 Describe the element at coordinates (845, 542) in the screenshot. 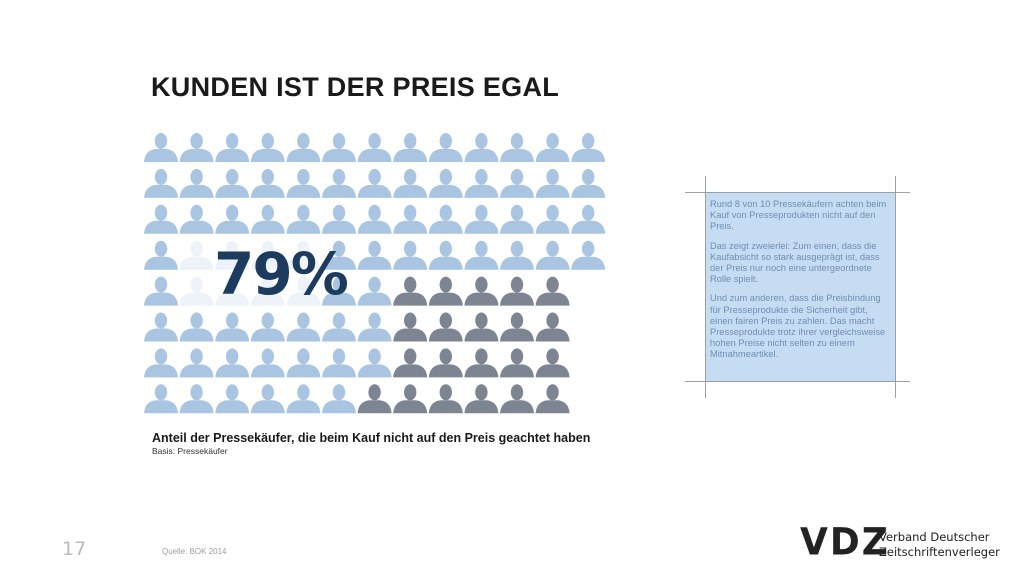

I see `vdz-logo: VDZ` at that location.